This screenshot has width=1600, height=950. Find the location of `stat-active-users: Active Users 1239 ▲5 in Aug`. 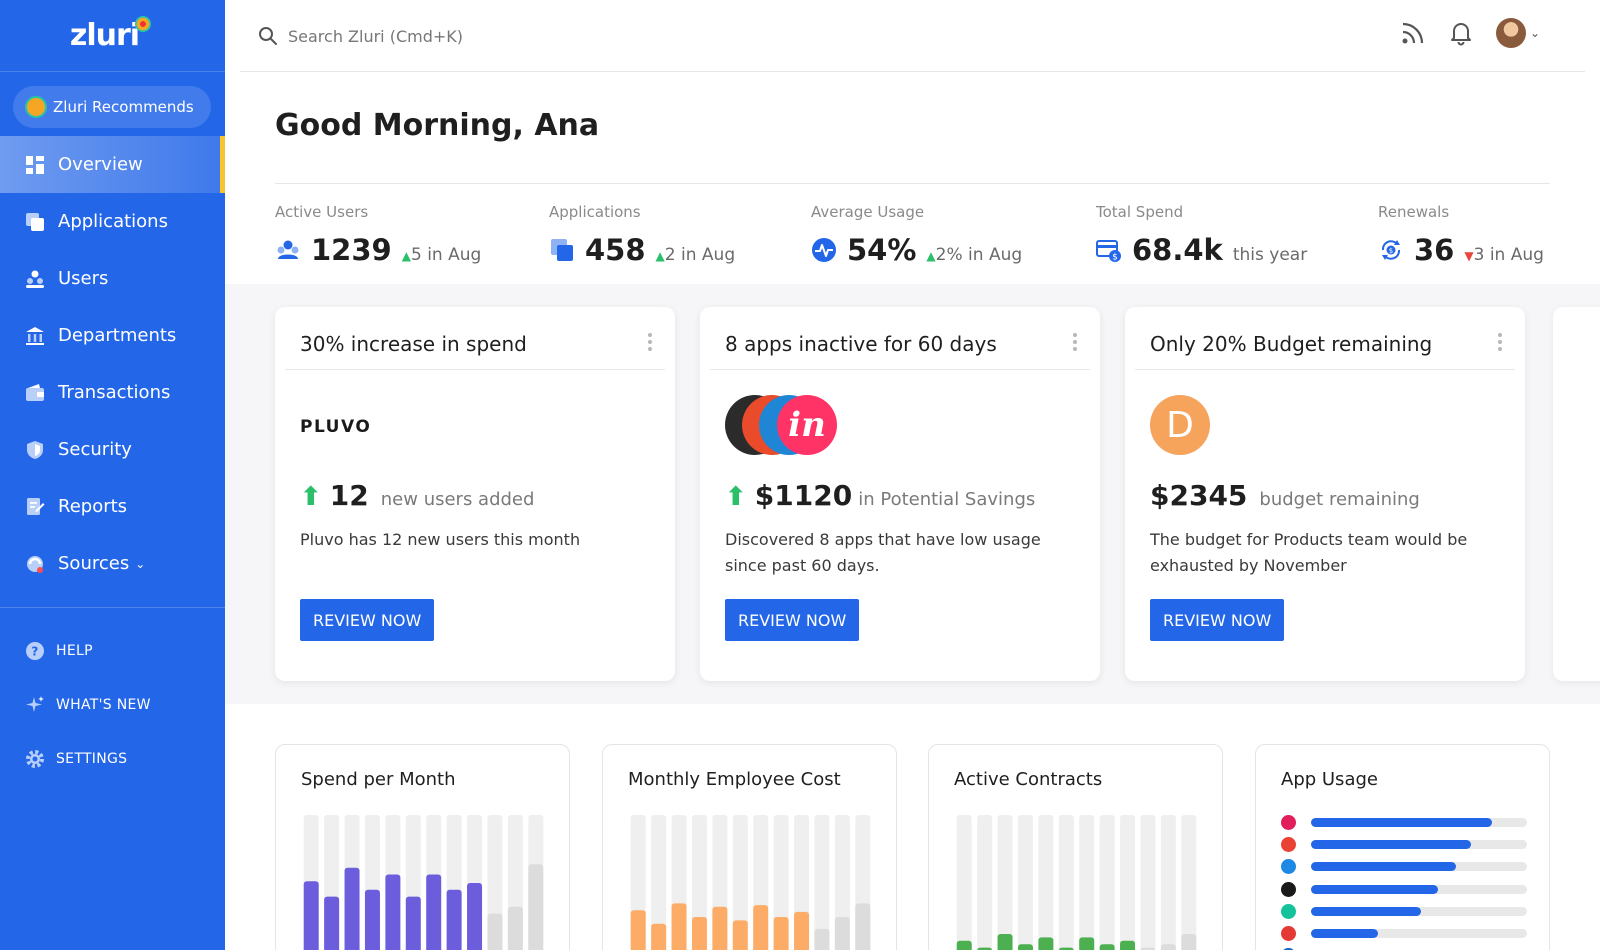

stat-active-users: Active Users 1239 ▲5 in Aug is located at coordinates (378, 235).